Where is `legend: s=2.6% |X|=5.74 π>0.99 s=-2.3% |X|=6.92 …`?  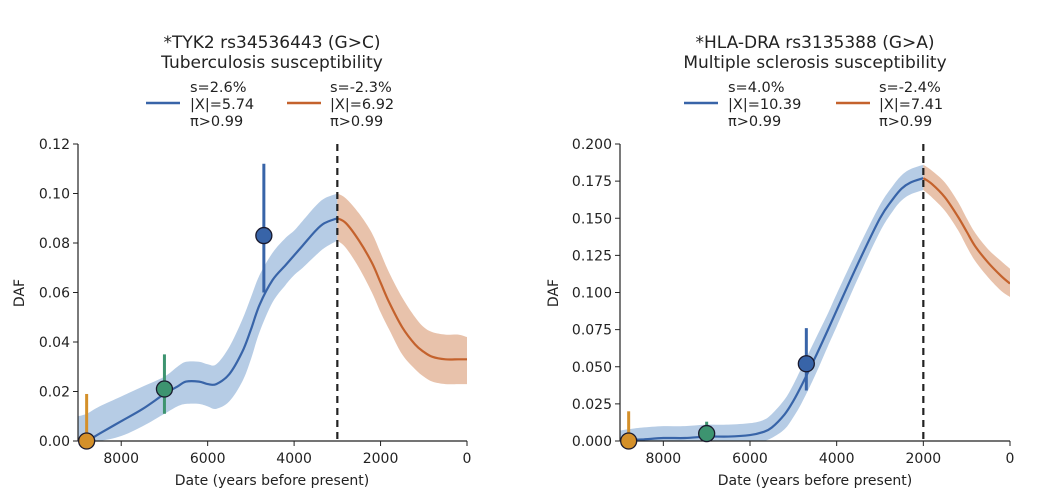 legend: s=2.6% |X|=5.74 π>0.99 s=-2.3% |X|=6.92 … is located at coordinates (270, 105).